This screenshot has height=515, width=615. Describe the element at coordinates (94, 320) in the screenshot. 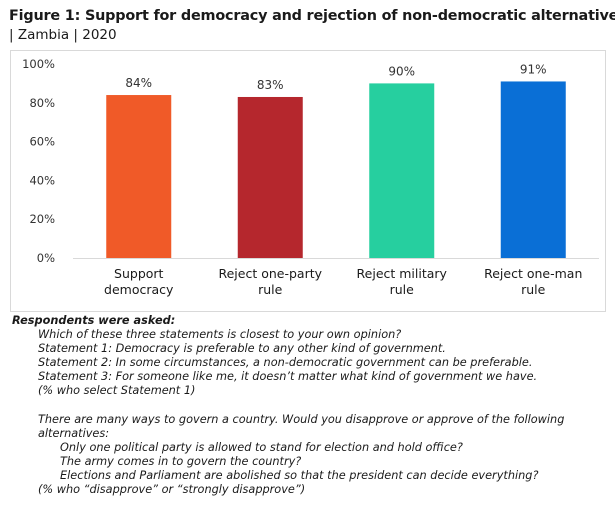

I see `notes-heading: Respondents were asked:` at that location.